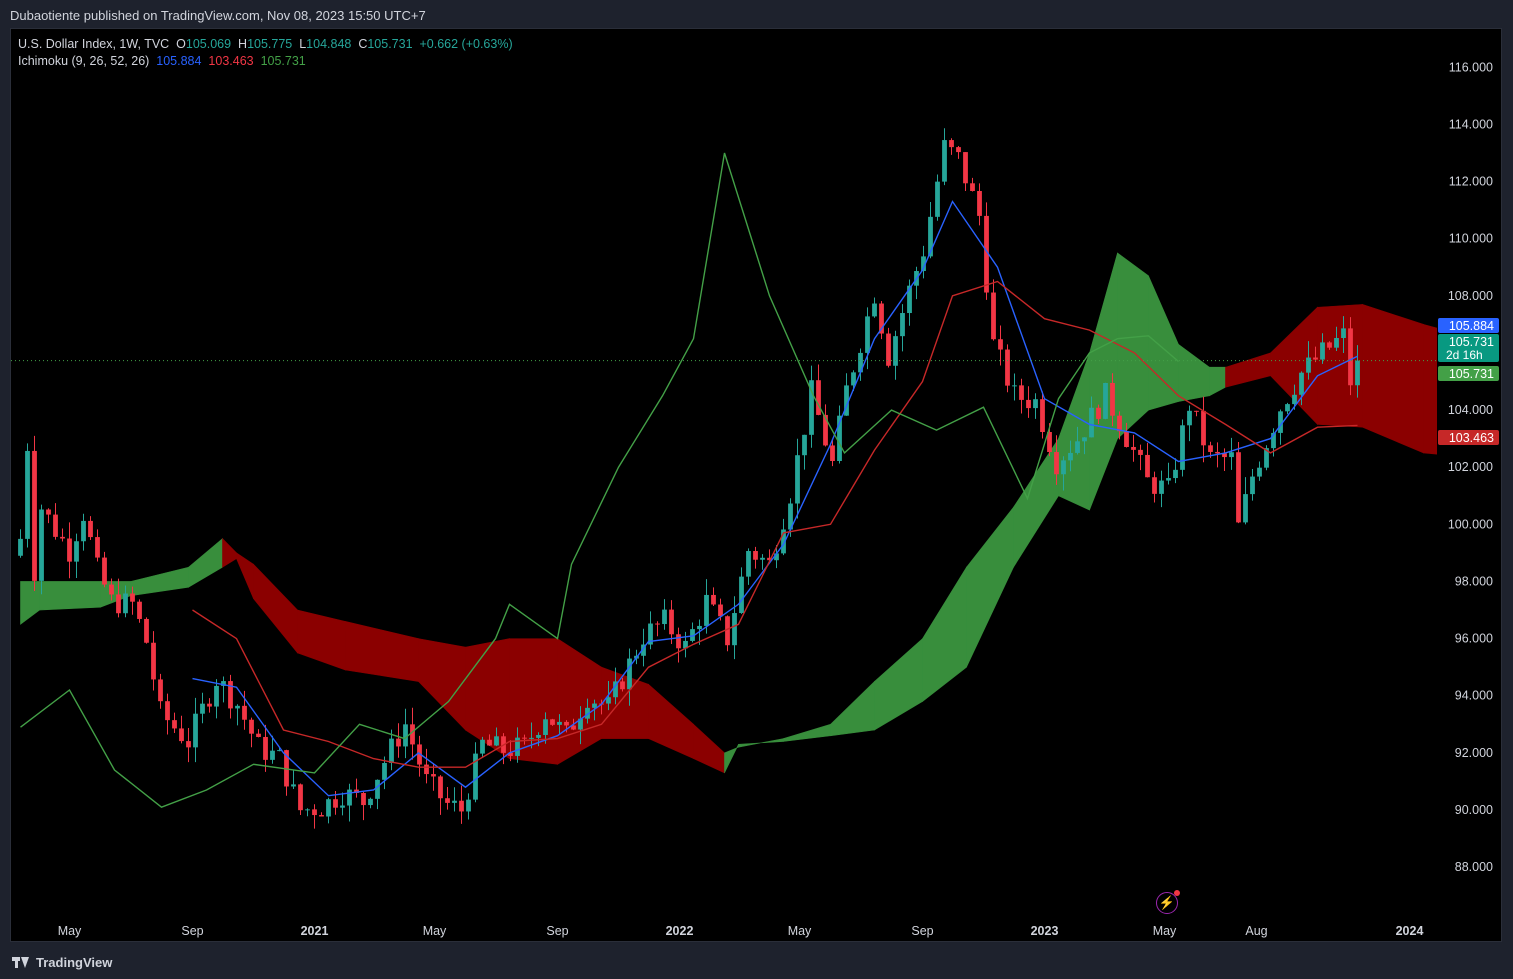  I want to click on y-tick-label: 100.000, so click(1470, 524).